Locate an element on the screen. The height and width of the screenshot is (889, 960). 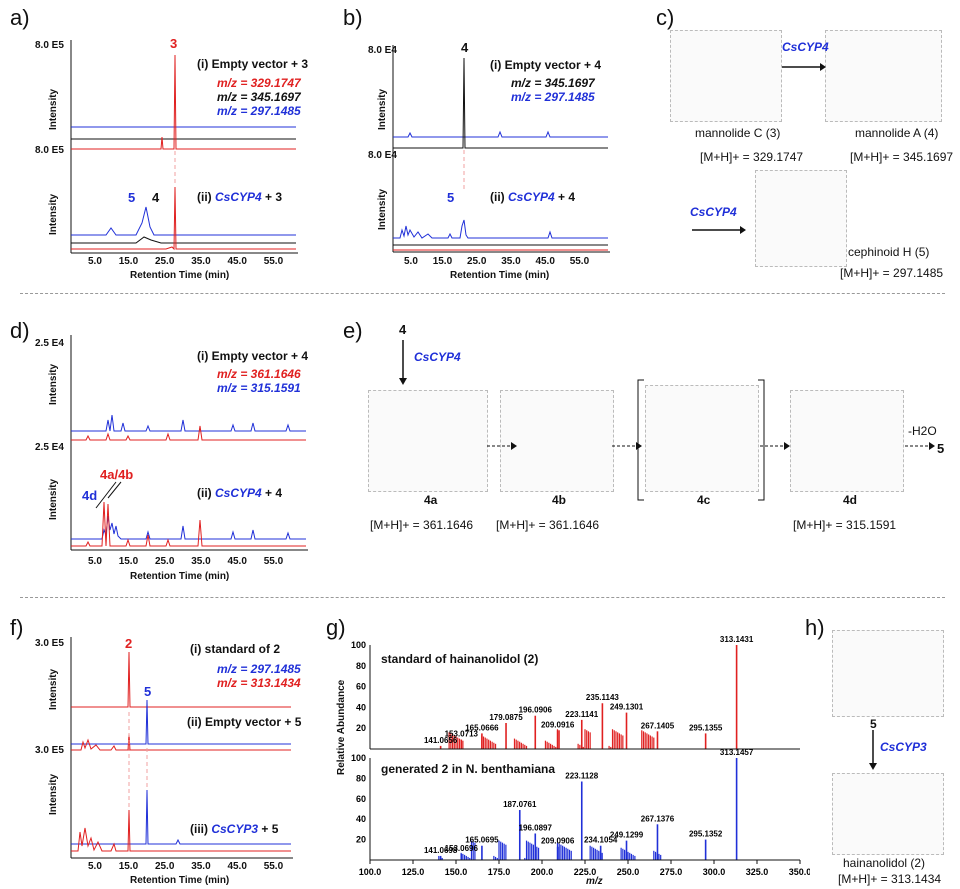
scale-label: 3.0 E5 is located at coordinates (49, 750).